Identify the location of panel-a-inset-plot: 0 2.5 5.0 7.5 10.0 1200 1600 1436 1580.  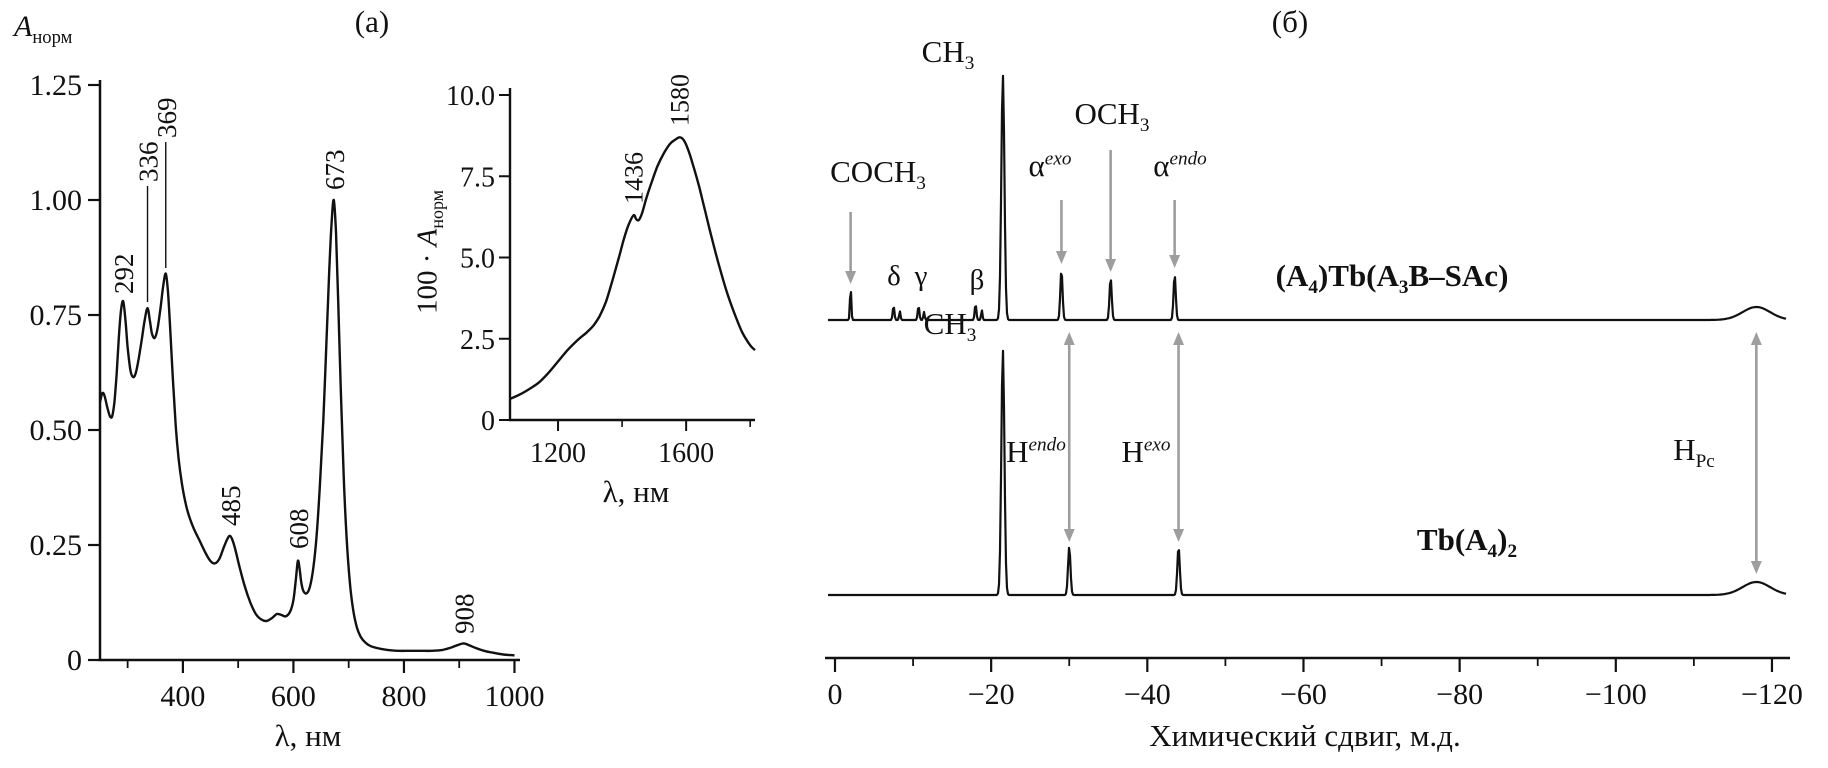
(601, 271).